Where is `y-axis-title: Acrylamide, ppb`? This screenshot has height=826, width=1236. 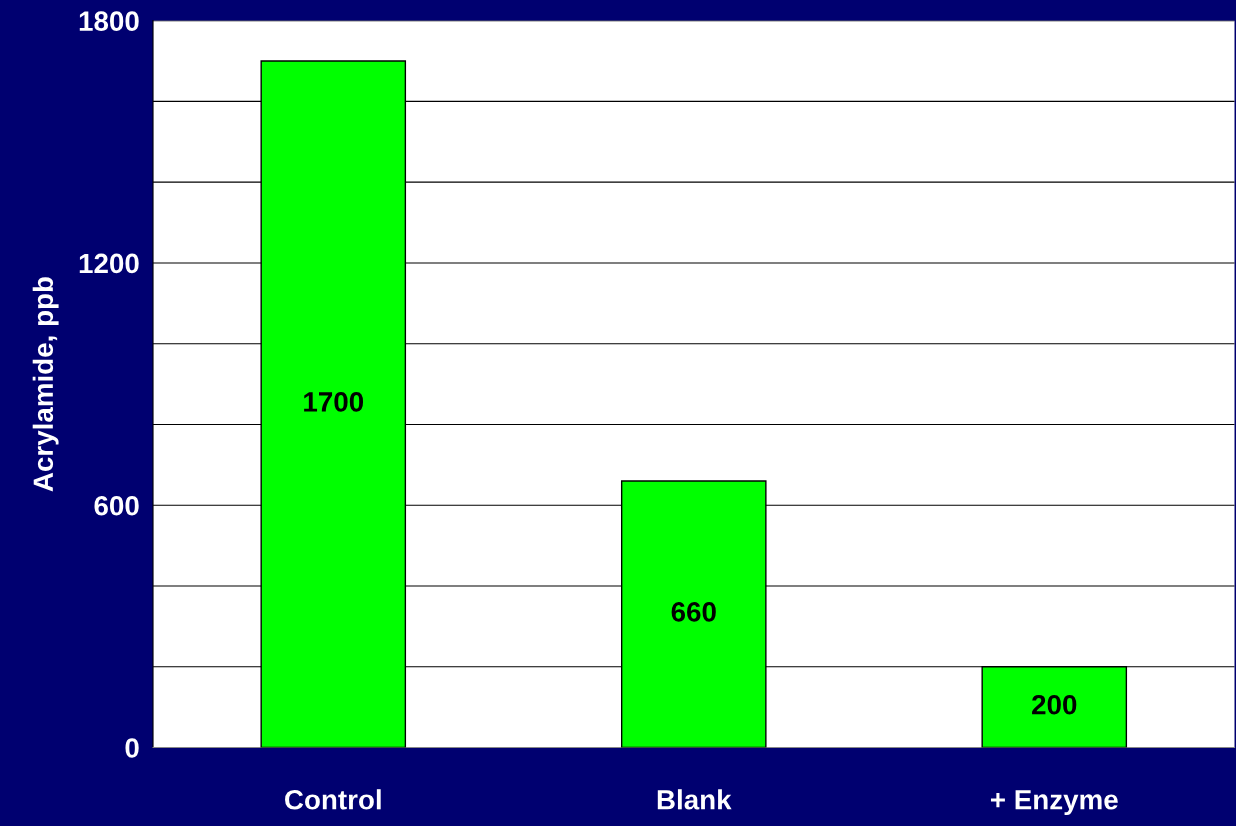 y-axis-title: Acrylamide, ppb is located at coordinates (45, 384).